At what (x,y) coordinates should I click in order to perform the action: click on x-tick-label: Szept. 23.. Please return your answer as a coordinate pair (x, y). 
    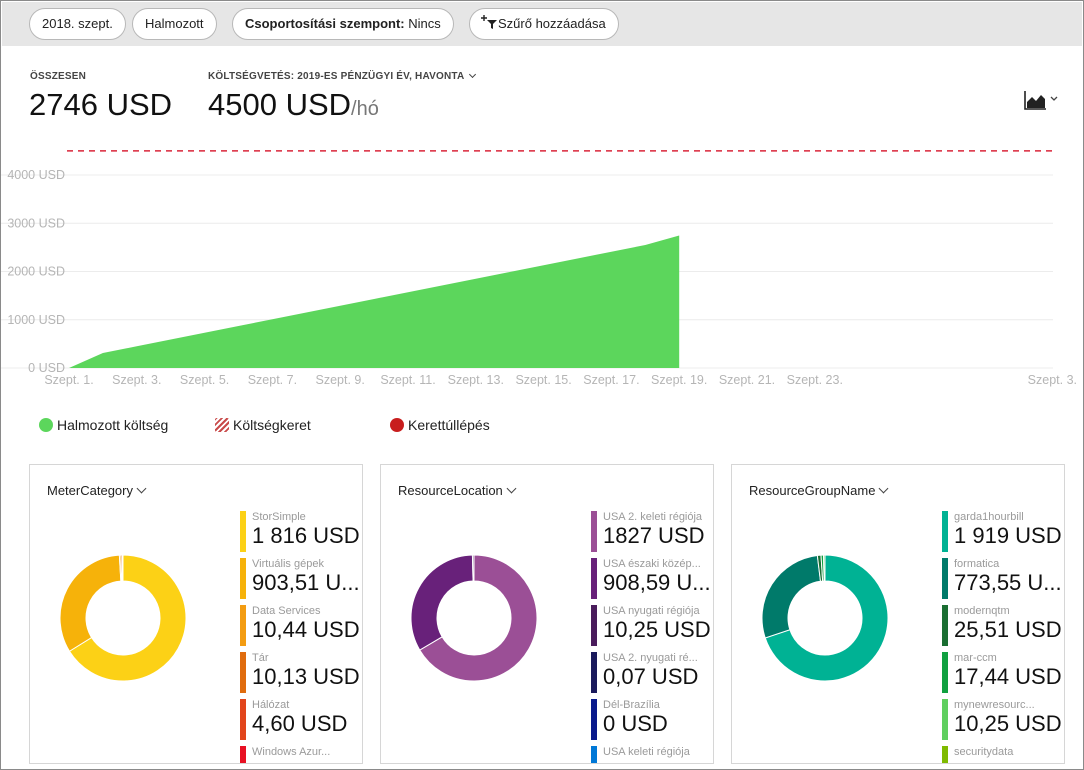
    Looking at the image, I should click on (815, 380).